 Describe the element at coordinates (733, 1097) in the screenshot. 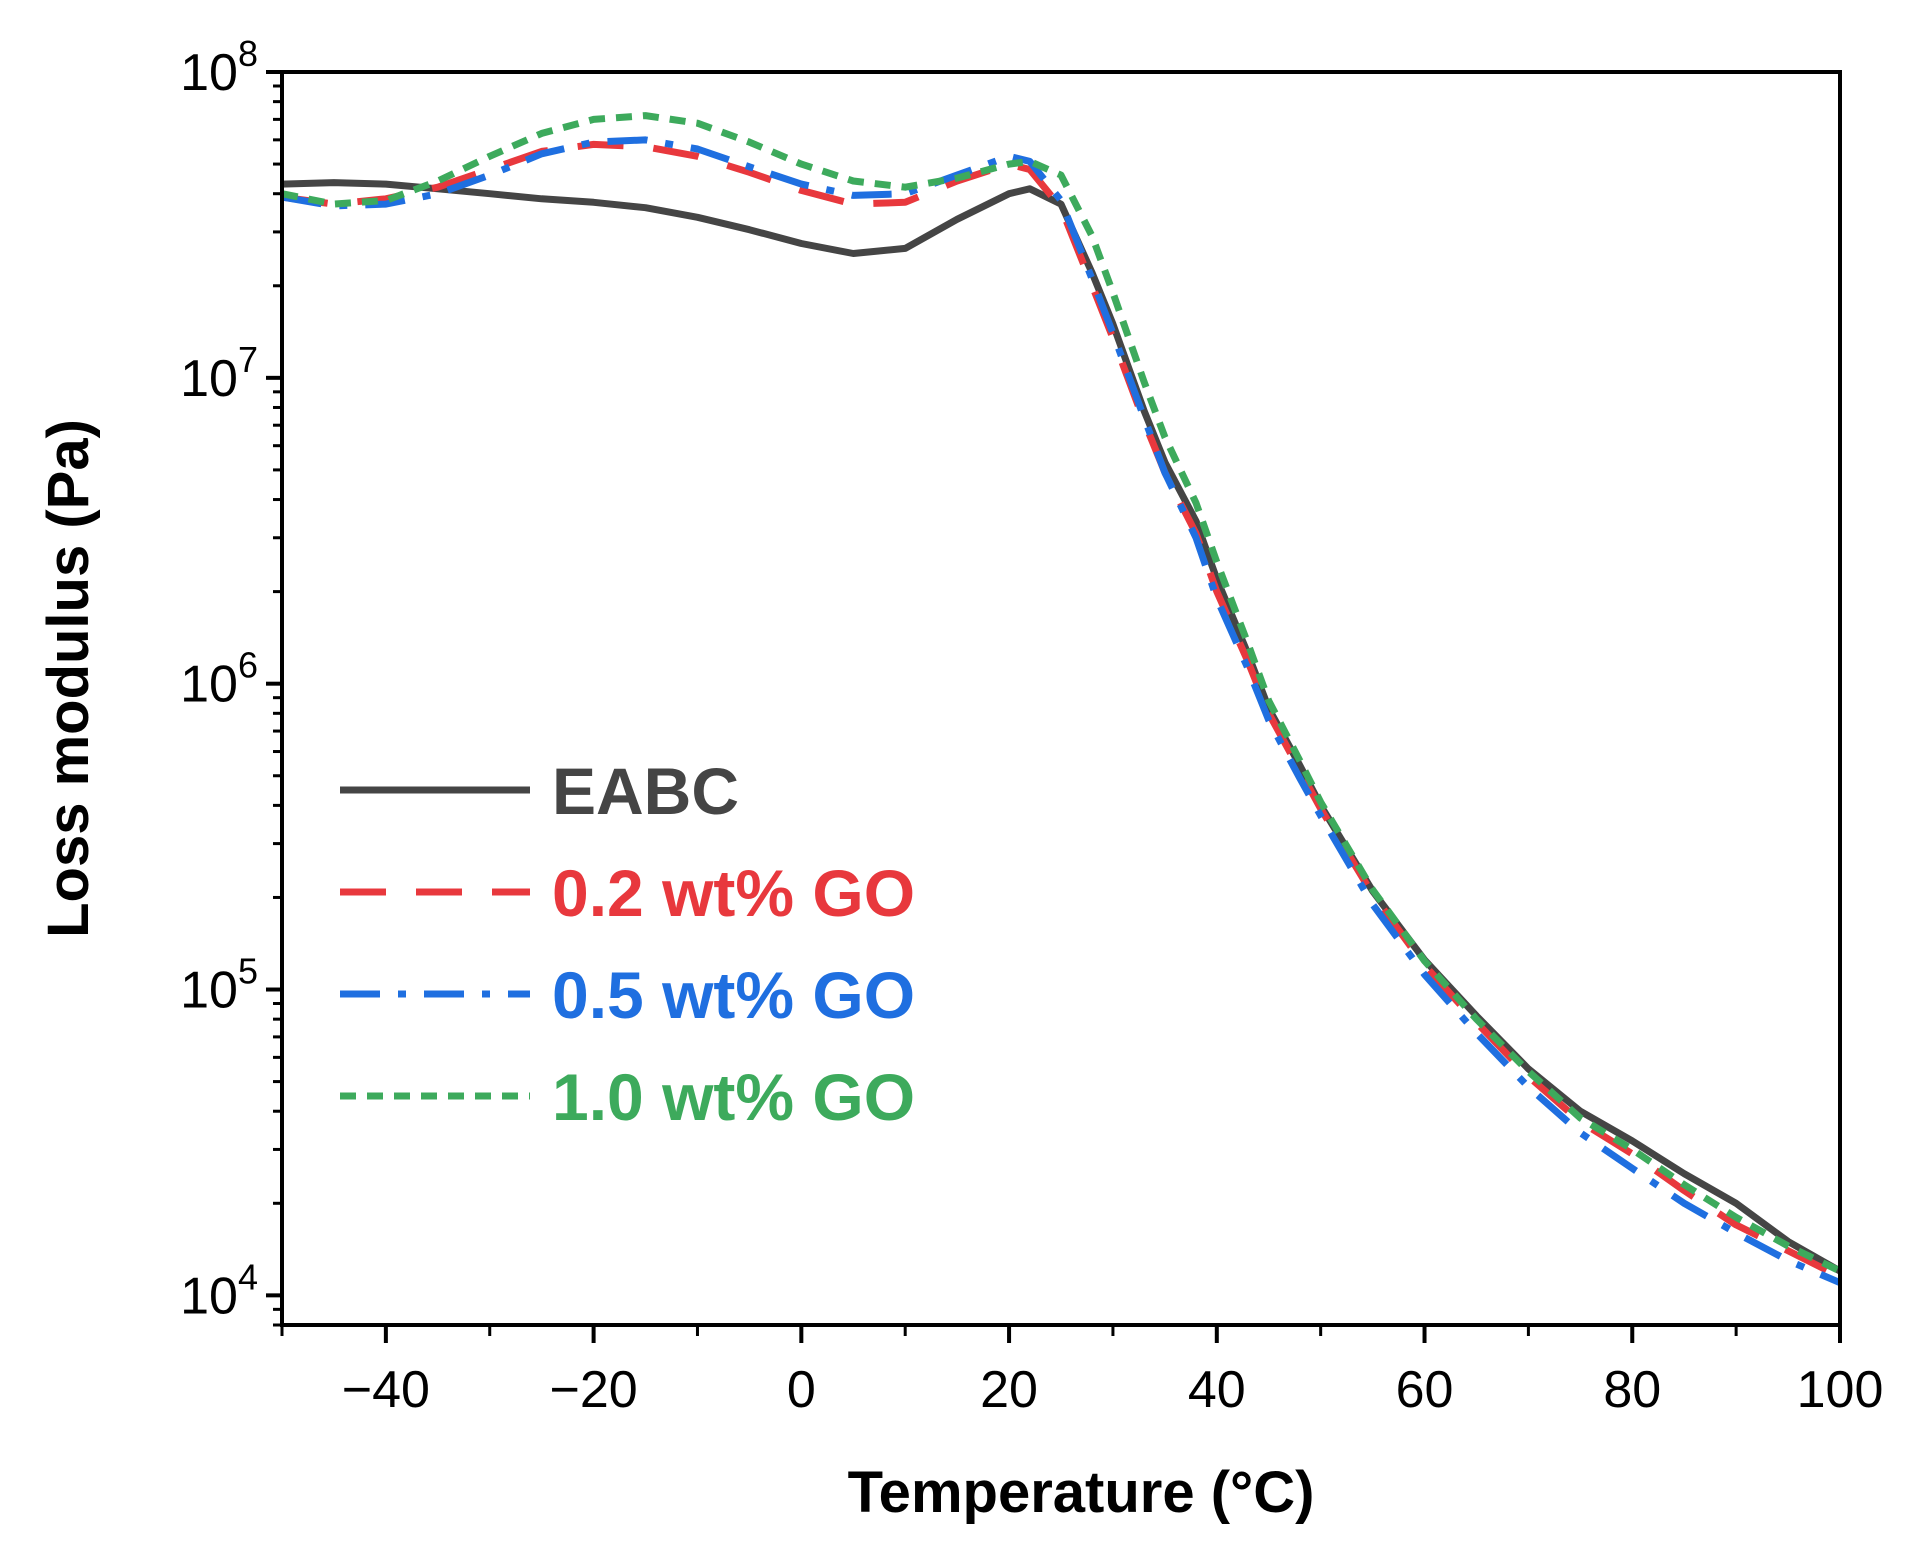

I see `legend-label-4: 1.0 wt% GO` at that location.